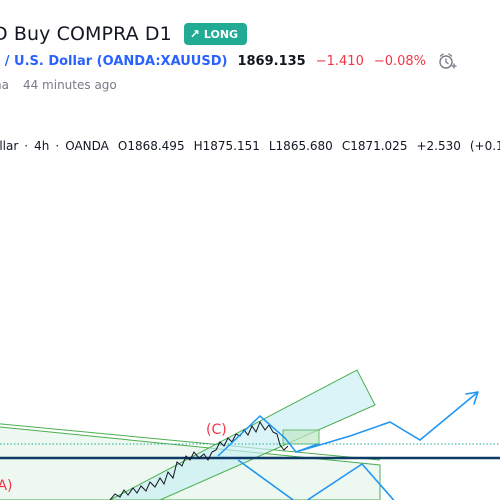 This screenshot has width=500, height=500. I want to click on symbol-open-paren: (, so click(97, 61).